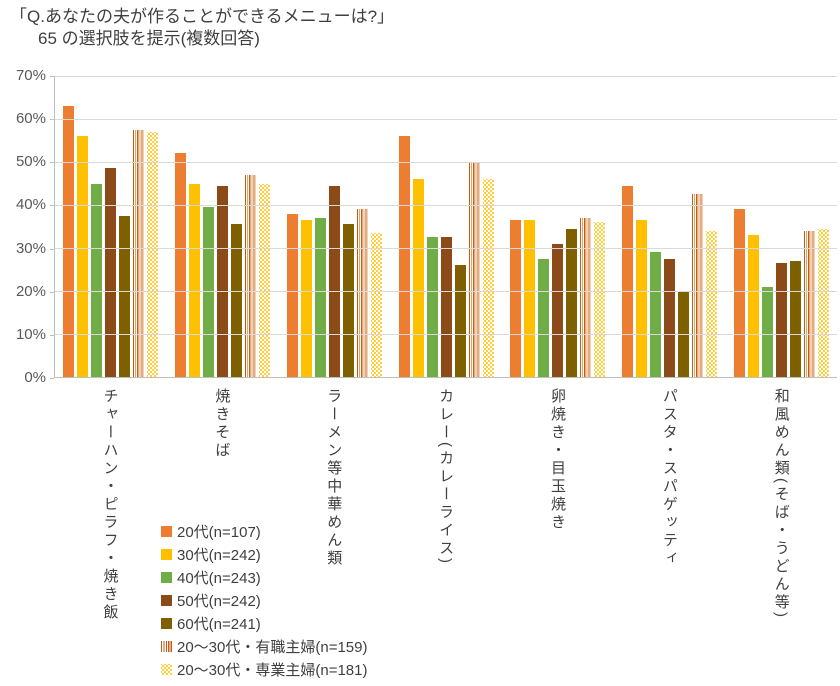 This screenshot has width=840, height=686. I want to click on x-axis-label: 和風めん類(そば・うどん等), so click(781, 504).